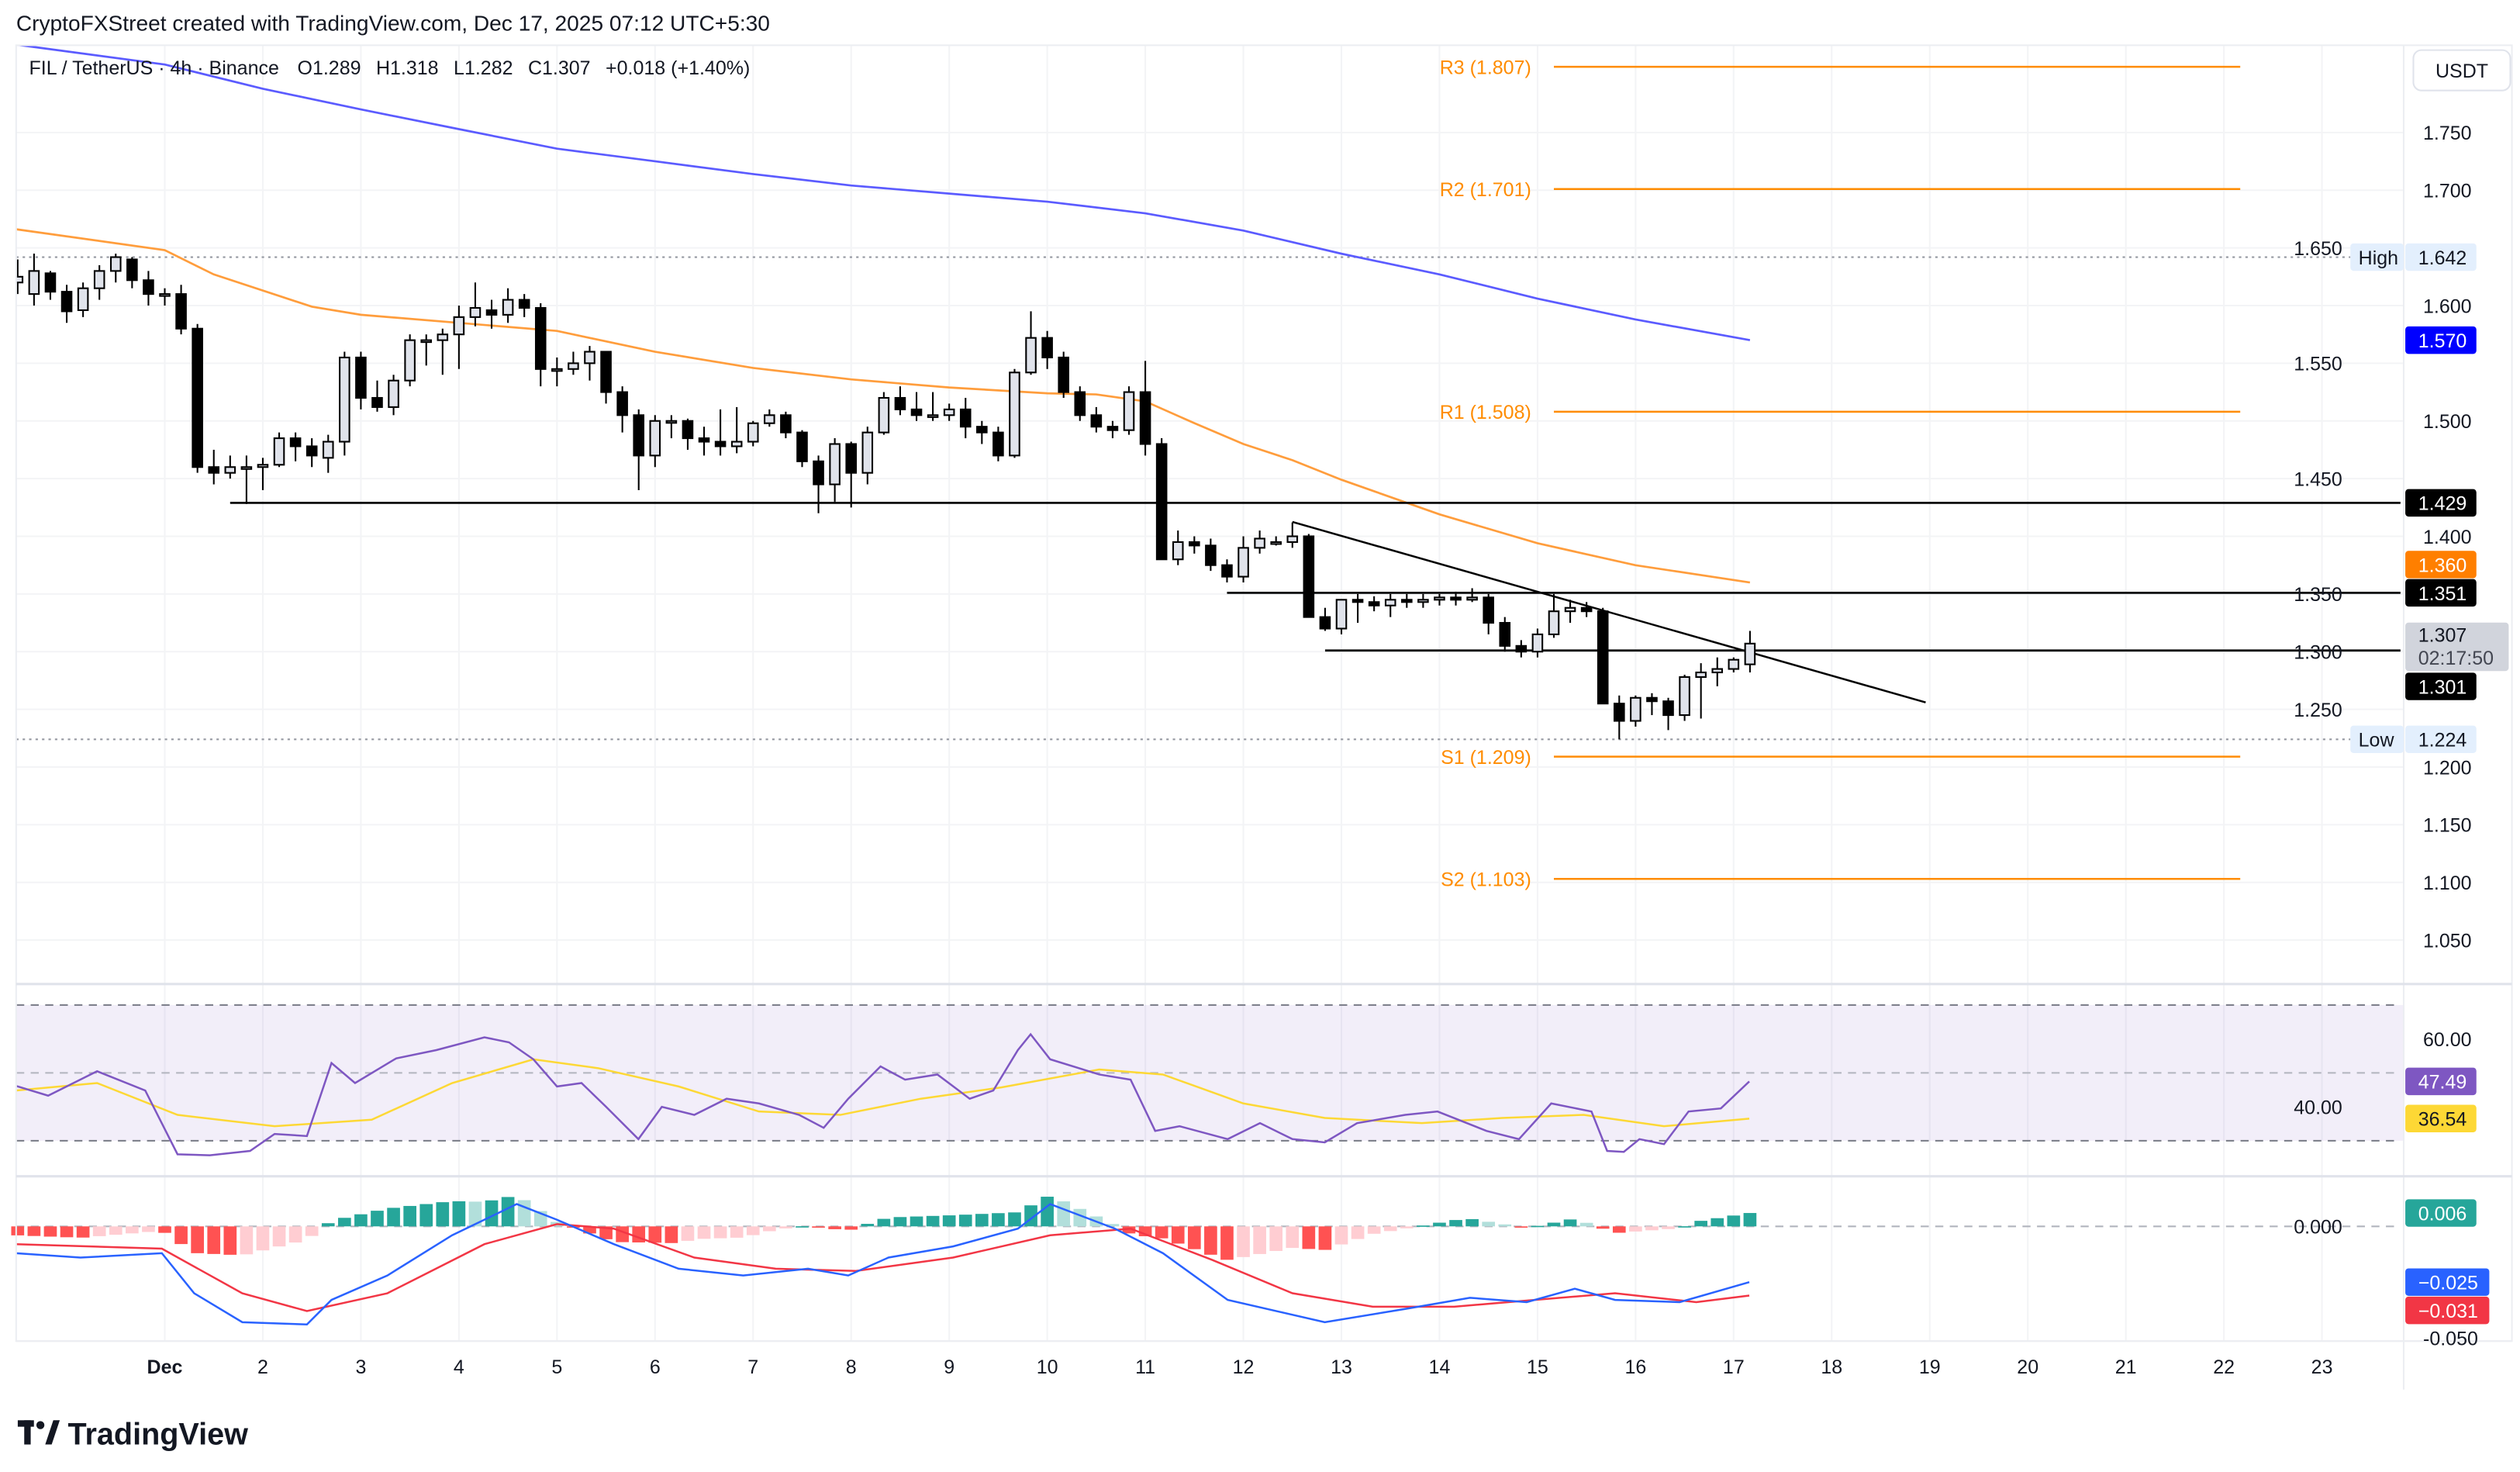  Describe the element at coordinates (2441, 340) in the screenshot. I see `ma200-badge: 1.570` at that location.